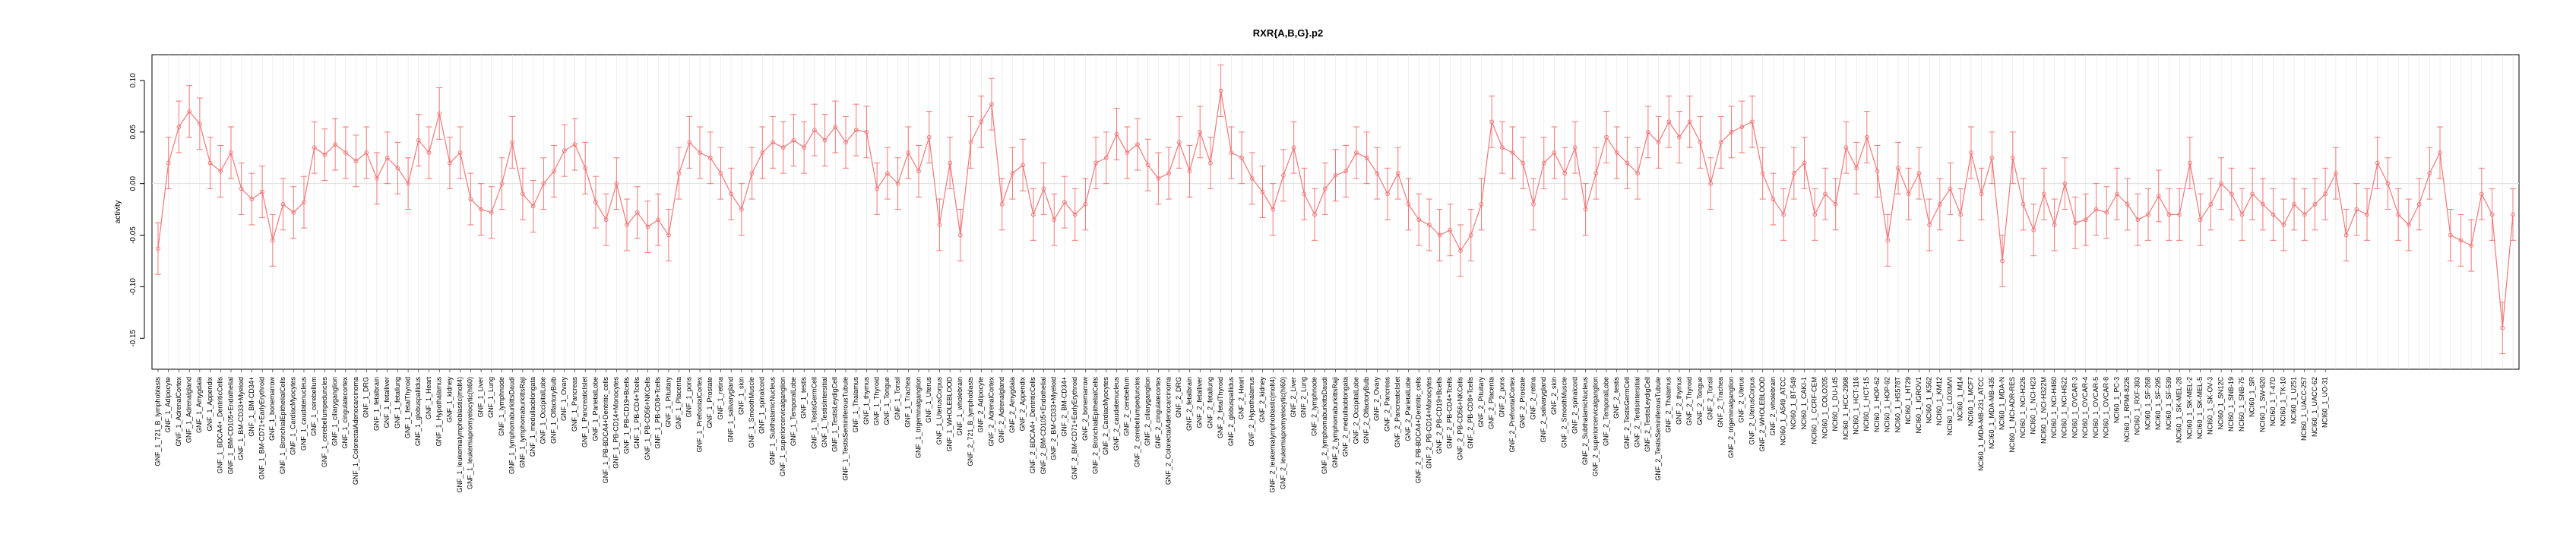  I want to click on x-tick-label: GNF_1_Adrenalgland, so click(189, 410).